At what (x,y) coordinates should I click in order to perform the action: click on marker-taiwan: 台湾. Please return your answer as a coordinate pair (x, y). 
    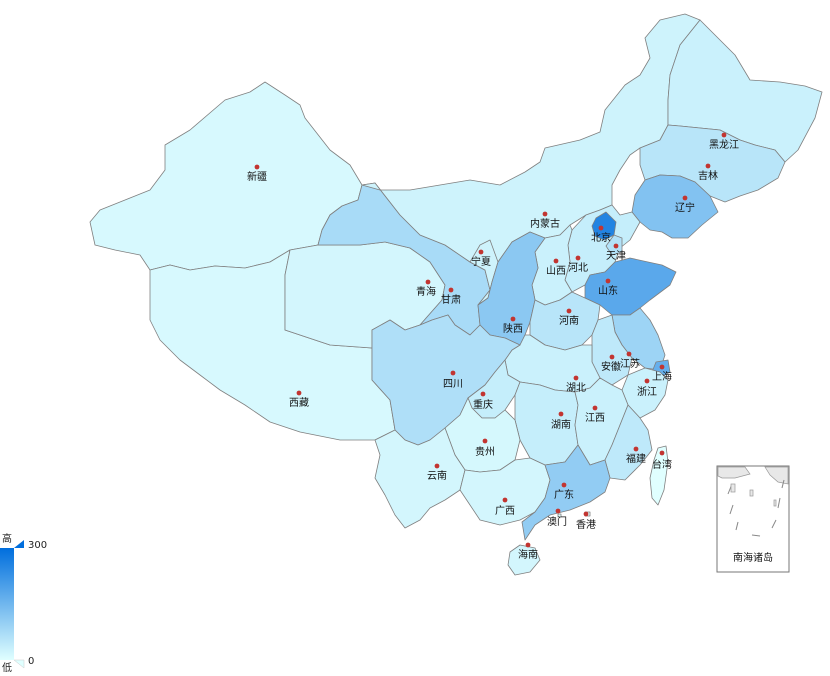
    Looking at the image, I should click on (662, 460).